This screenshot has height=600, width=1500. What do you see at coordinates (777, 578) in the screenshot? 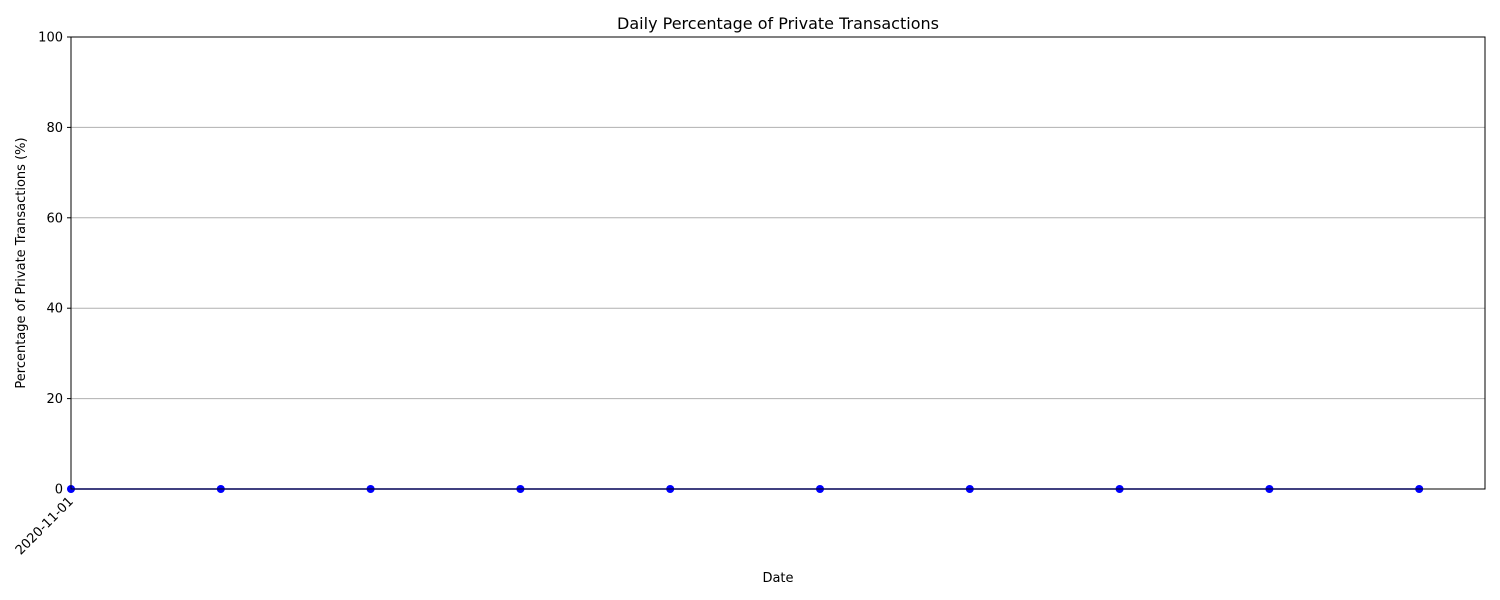
I see `x-axis-label: Date` at bounding box center [777, 578].